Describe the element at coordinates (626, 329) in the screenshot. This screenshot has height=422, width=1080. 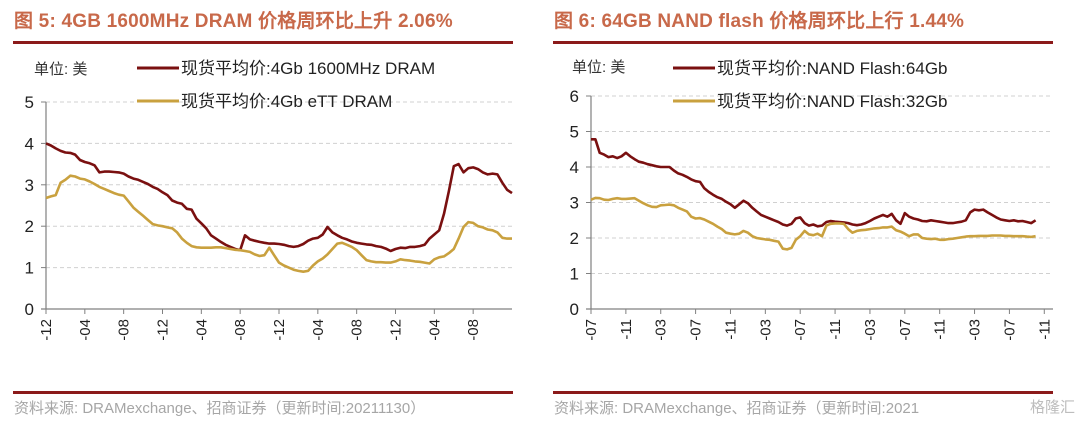
I see `x-tick-label: 2017-11` at that location.